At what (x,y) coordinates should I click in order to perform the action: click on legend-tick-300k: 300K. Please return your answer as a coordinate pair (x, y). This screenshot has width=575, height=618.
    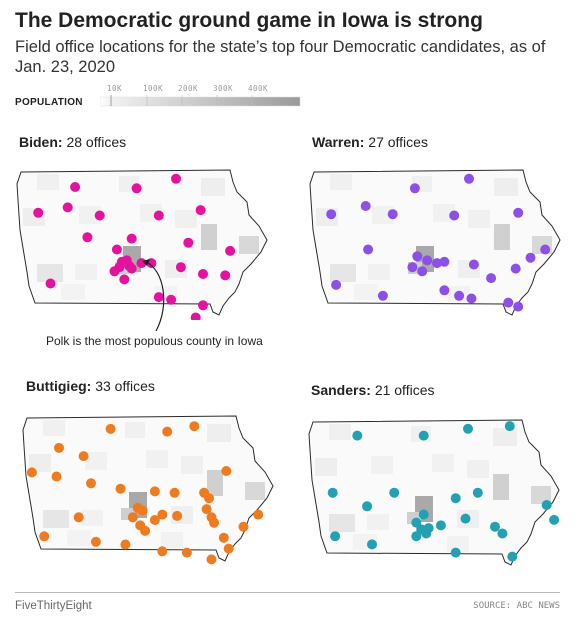
    Looking at the image, I should click on (223, 88).